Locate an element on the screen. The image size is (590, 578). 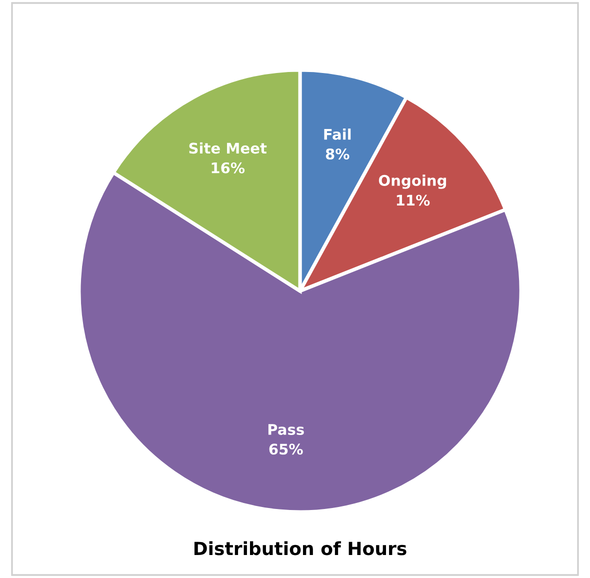
slice-label: Site Meet is located at coordinates (228, 148).